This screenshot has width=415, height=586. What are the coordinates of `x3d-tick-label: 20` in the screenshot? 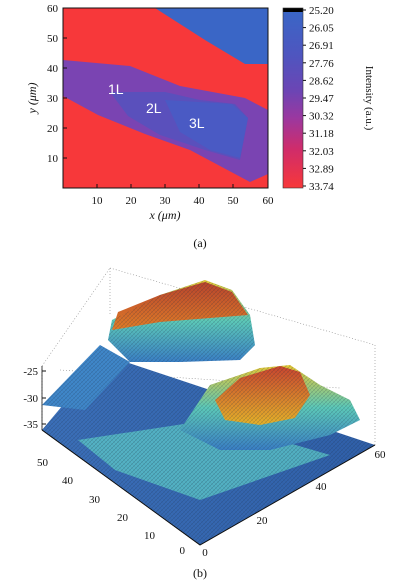 It's located at (263, 521).